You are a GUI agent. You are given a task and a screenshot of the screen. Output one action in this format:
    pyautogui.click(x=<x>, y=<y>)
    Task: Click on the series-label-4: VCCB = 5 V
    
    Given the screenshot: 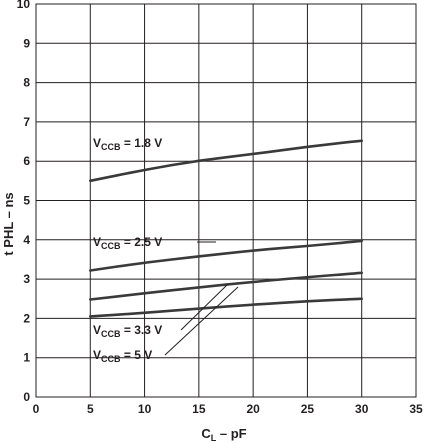 What is the action you would take?
    pyautogui.click(x=122, y=356)
    